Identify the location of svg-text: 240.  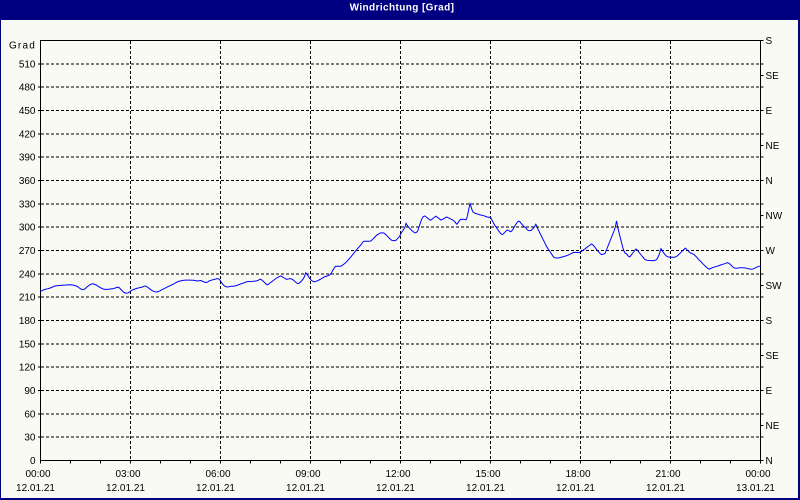
(27, 274).